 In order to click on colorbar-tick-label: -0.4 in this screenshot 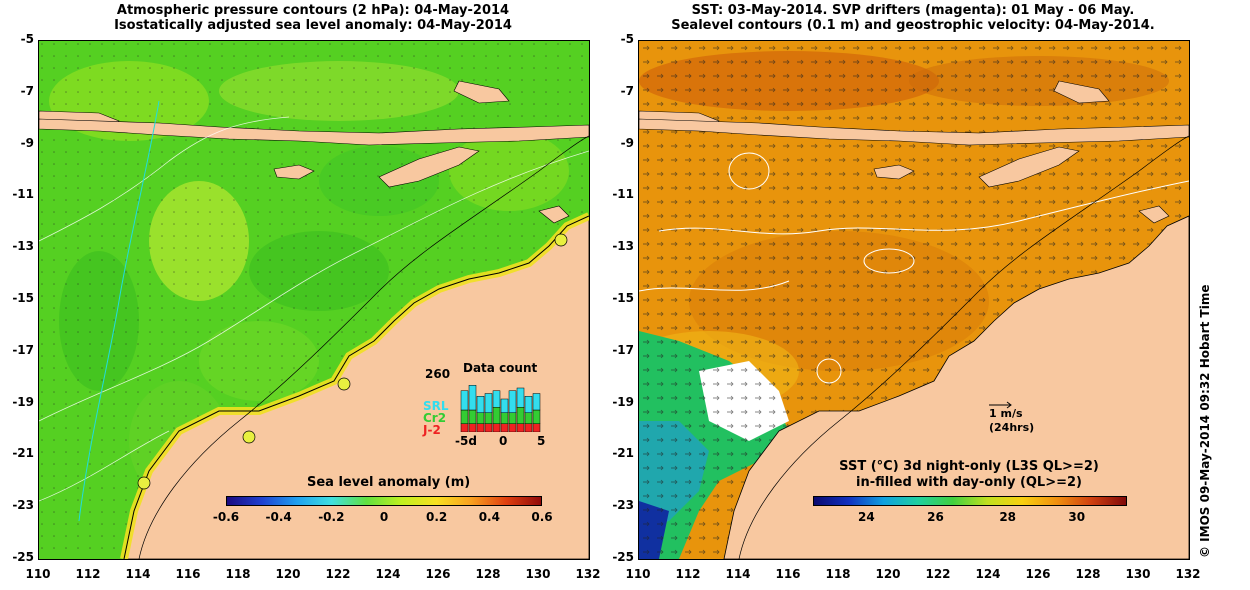, I will do `click(278, 517)`.